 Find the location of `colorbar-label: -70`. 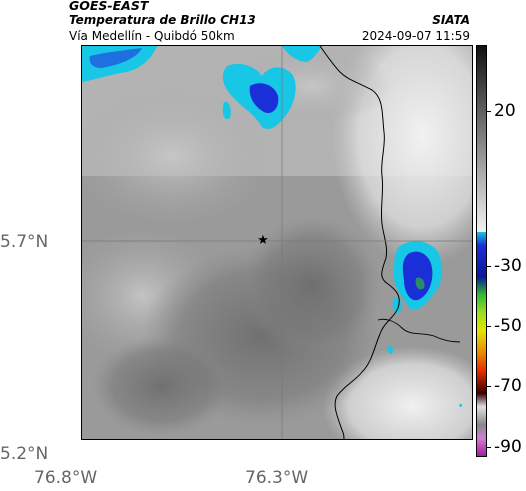

colorbar-label: -70 is located at coordinates (508, 386).